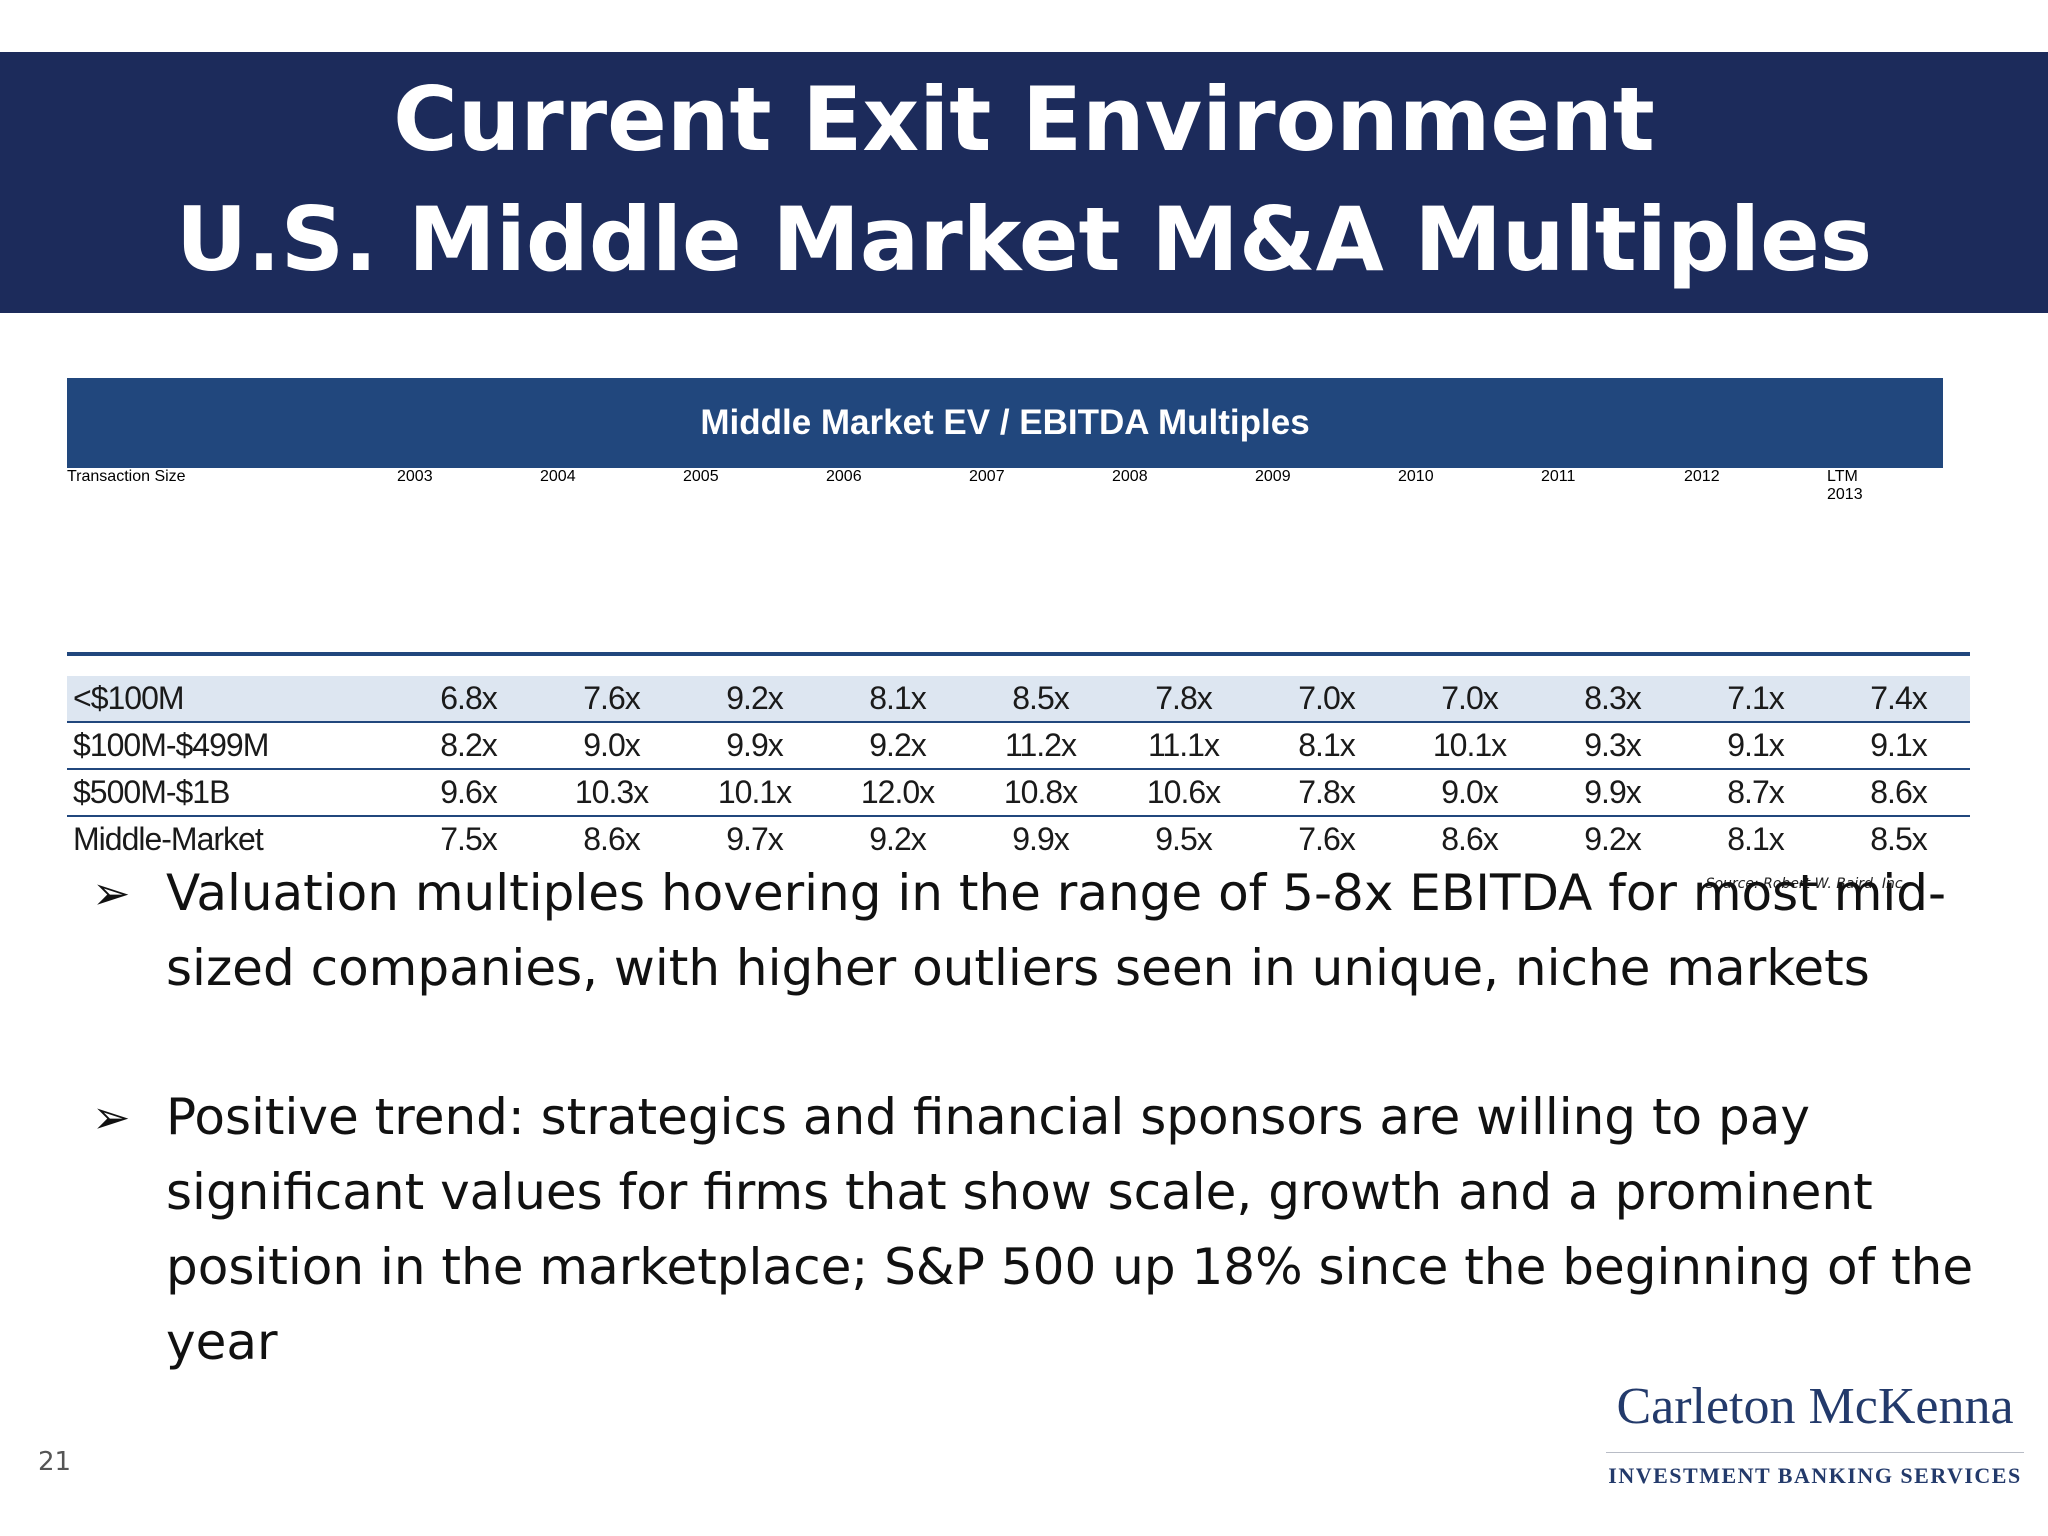 The width and height of the screenshot is (2048, 1536). Describe the element at coordinates (1416, 476) in the screenshot. I see `column-header-year-label: 2010` at that location.